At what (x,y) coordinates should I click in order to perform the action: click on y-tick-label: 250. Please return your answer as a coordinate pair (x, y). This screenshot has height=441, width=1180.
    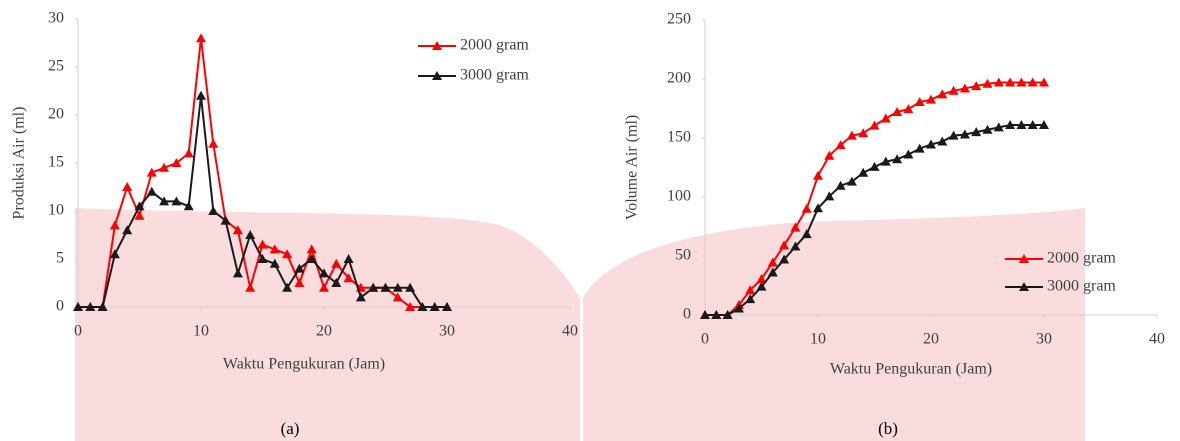
    Looking at the image, I should click on (679, 19).